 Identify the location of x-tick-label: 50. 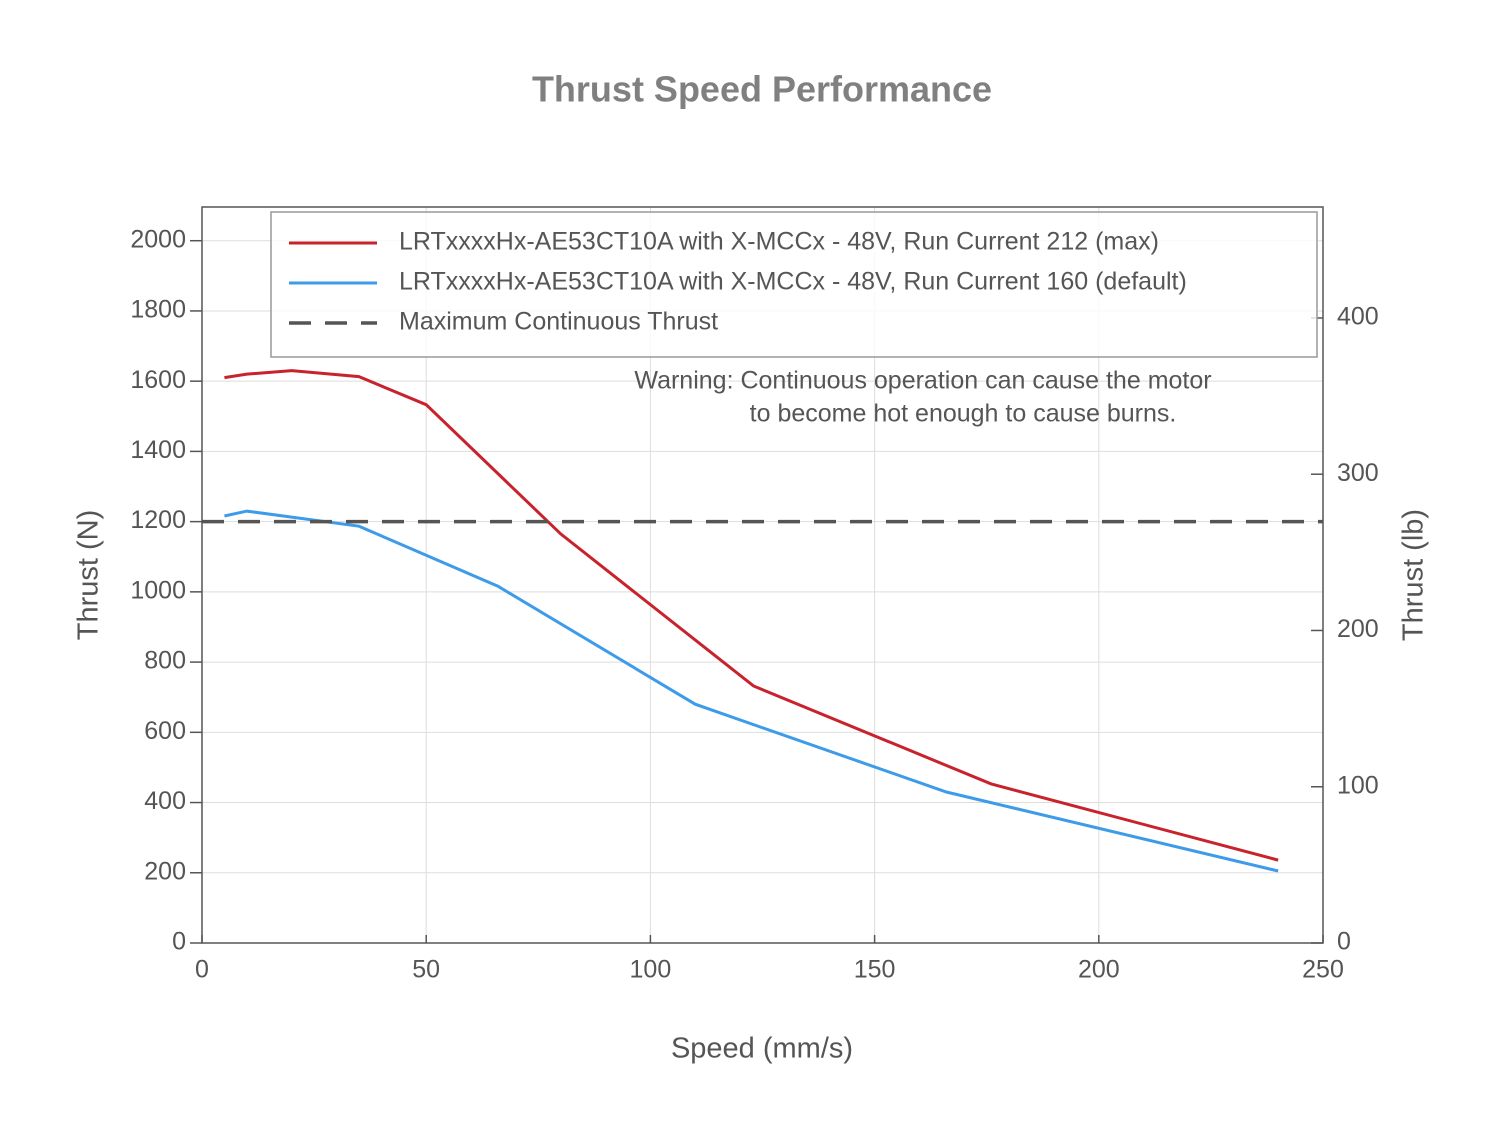
(426, 970).